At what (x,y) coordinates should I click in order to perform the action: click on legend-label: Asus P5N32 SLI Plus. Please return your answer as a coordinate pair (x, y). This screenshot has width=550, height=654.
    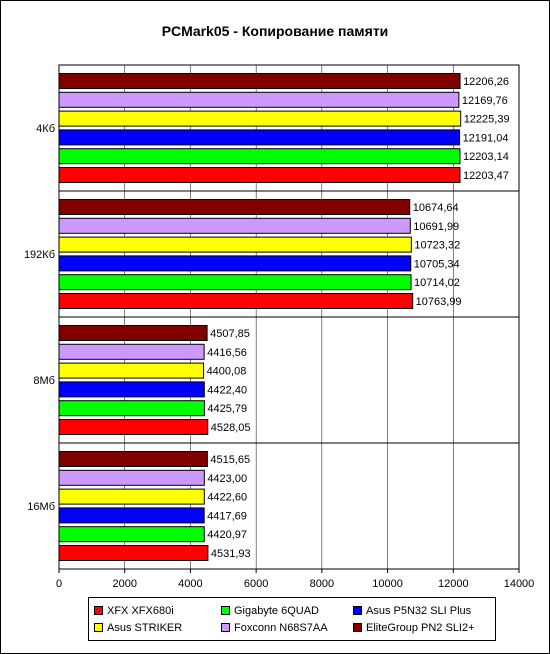
    Looking at the image, I should click on (419, 611).